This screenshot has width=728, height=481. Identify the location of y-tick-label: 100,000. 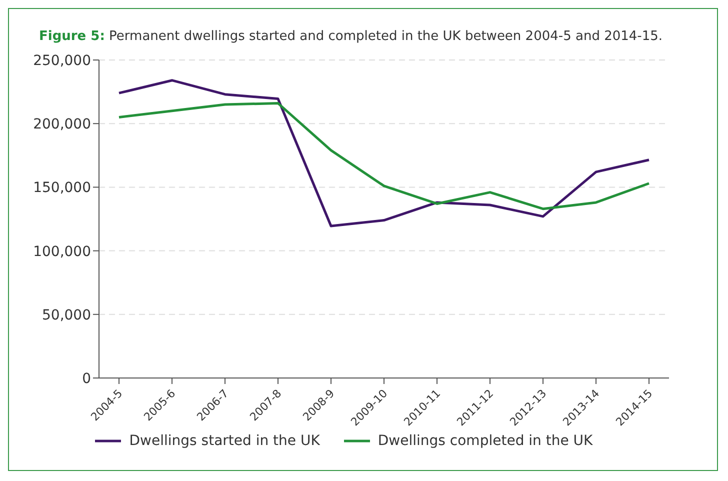
(62, 252).